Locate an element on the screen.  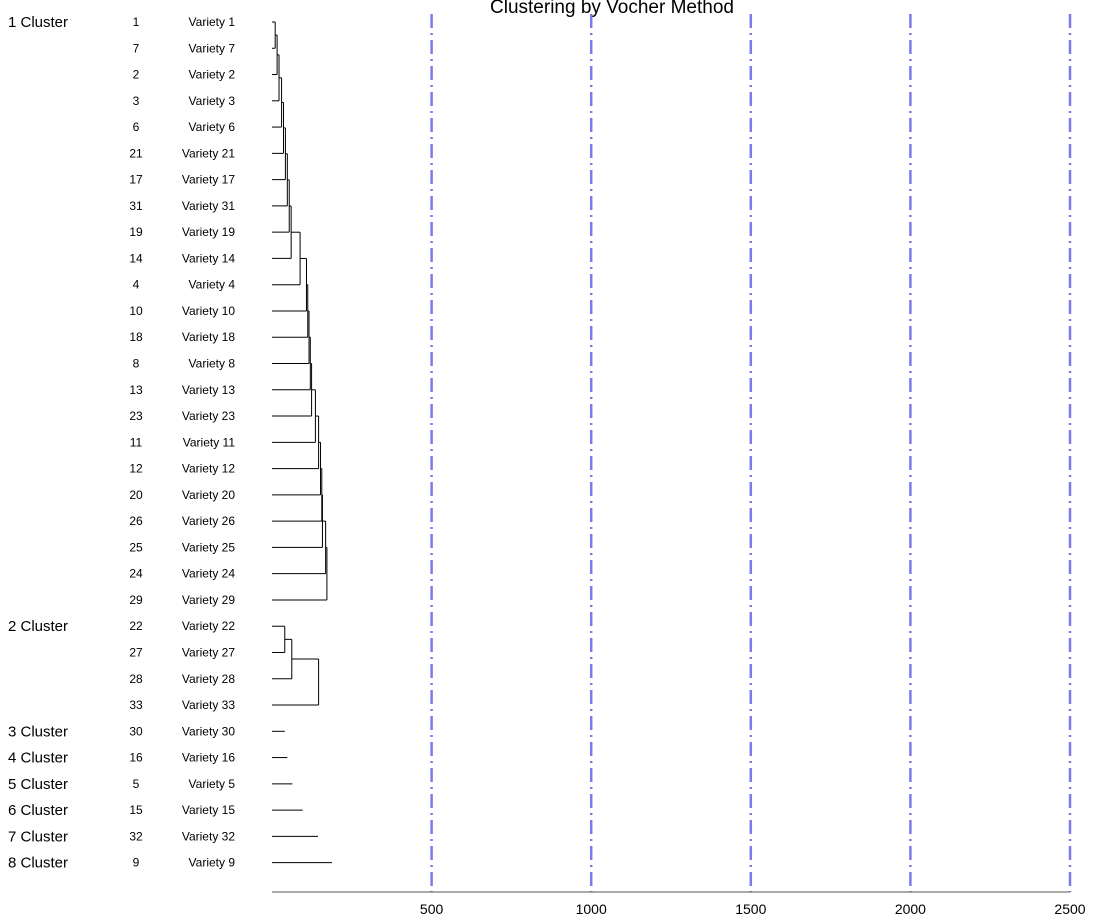
leaf-variety-label: Variety 32 is located at coordinates (208, 836).